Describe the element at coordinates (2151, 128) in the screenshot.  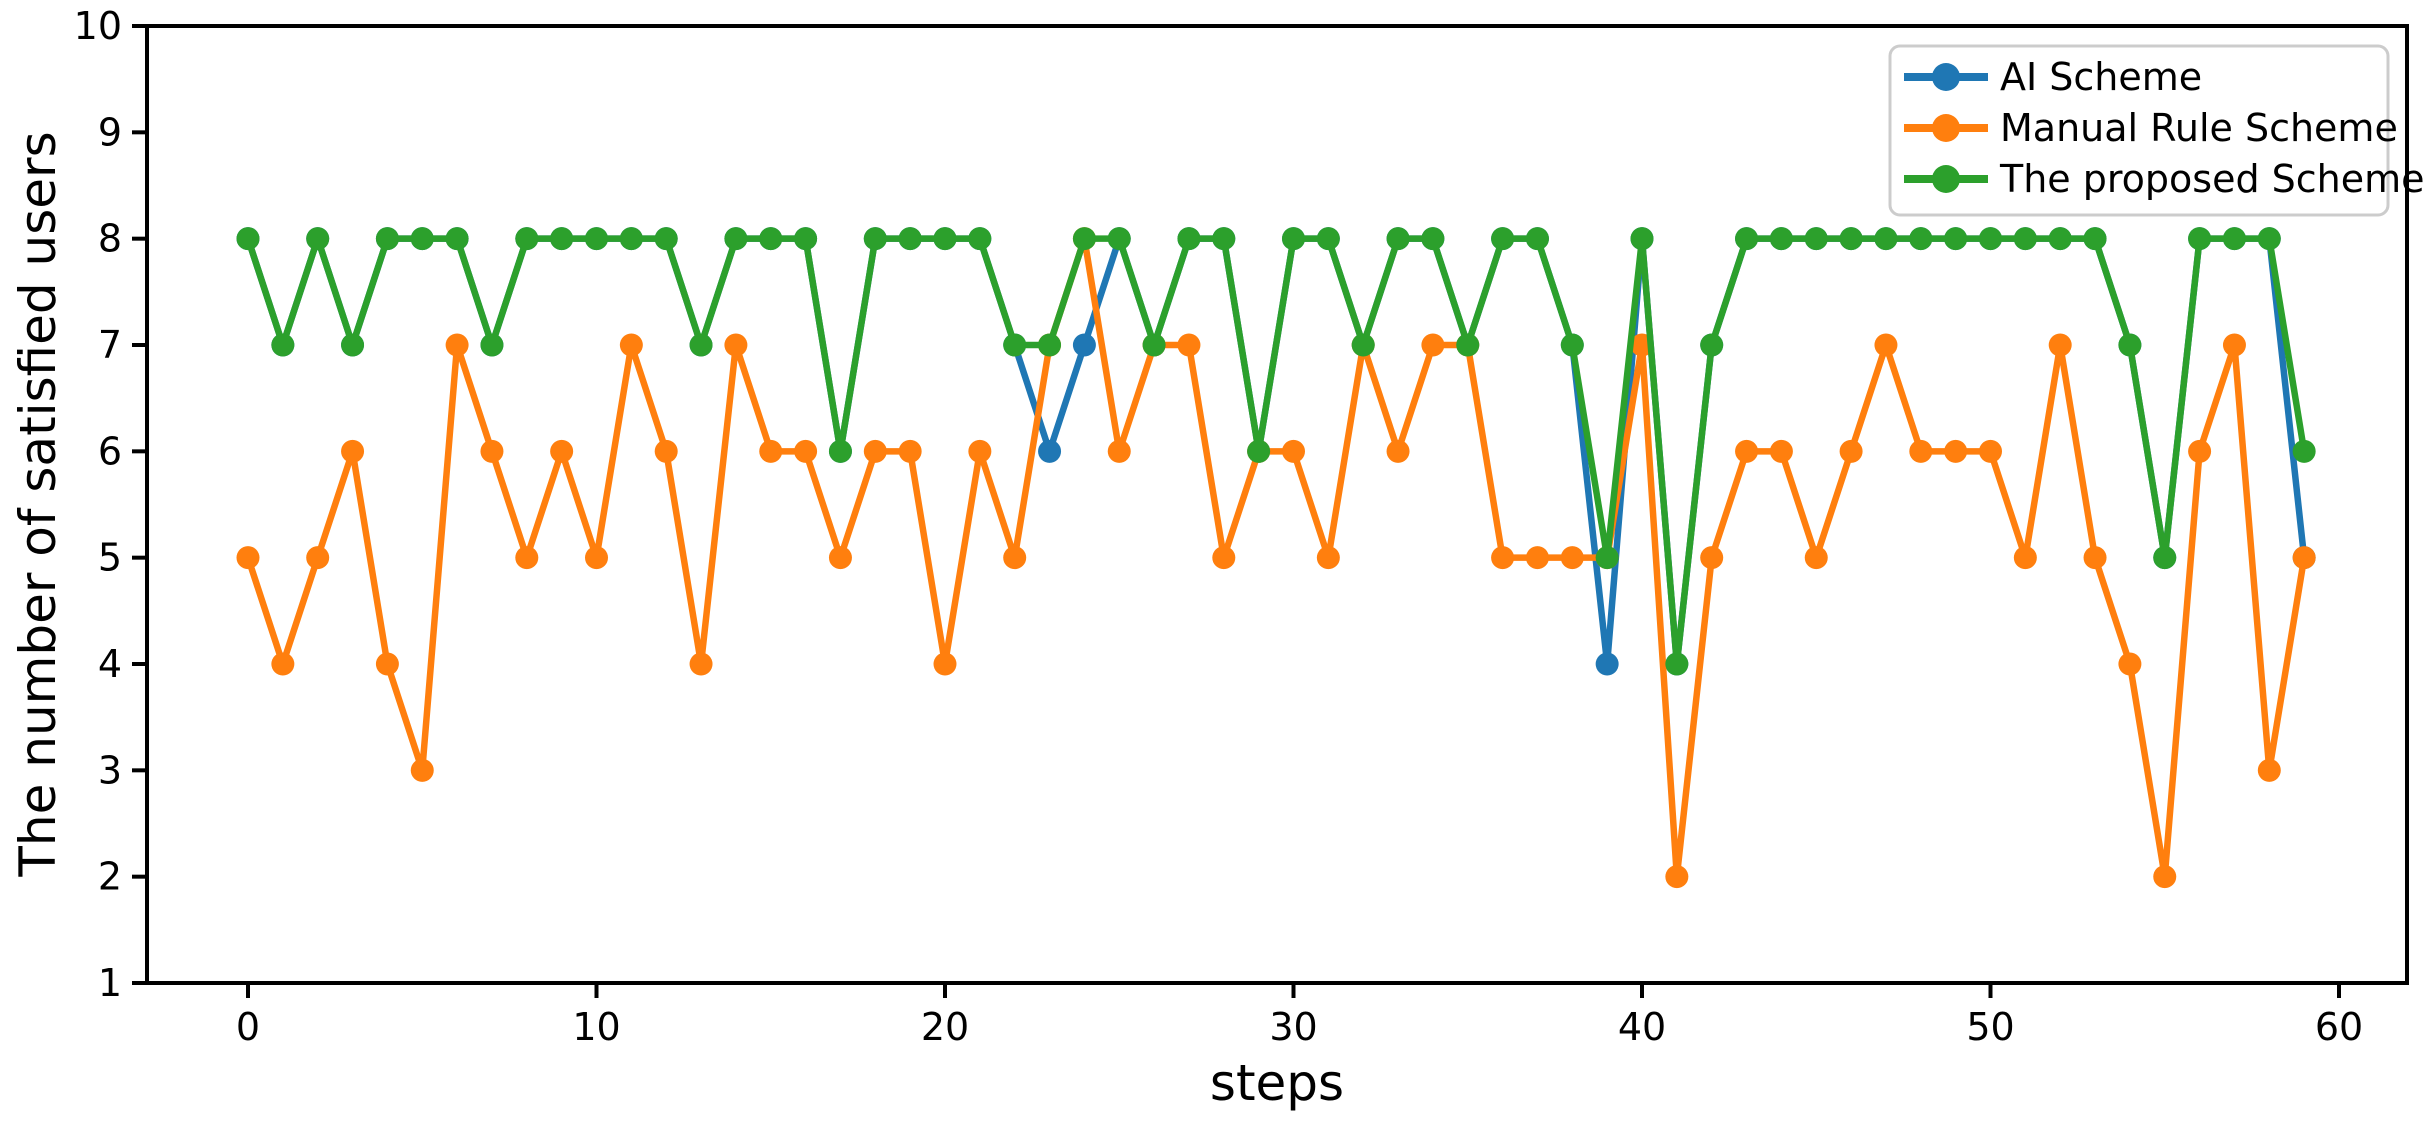
I see `legend-entry-manual: Manual Rule Scheme` at that location.